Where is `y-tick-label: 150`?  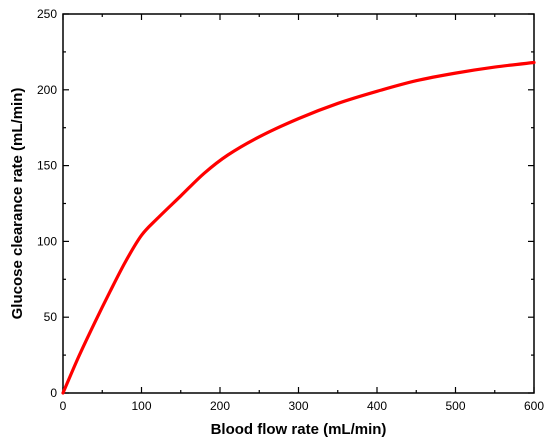
y-tick-label: 150 is located at coordinates (47, 166).